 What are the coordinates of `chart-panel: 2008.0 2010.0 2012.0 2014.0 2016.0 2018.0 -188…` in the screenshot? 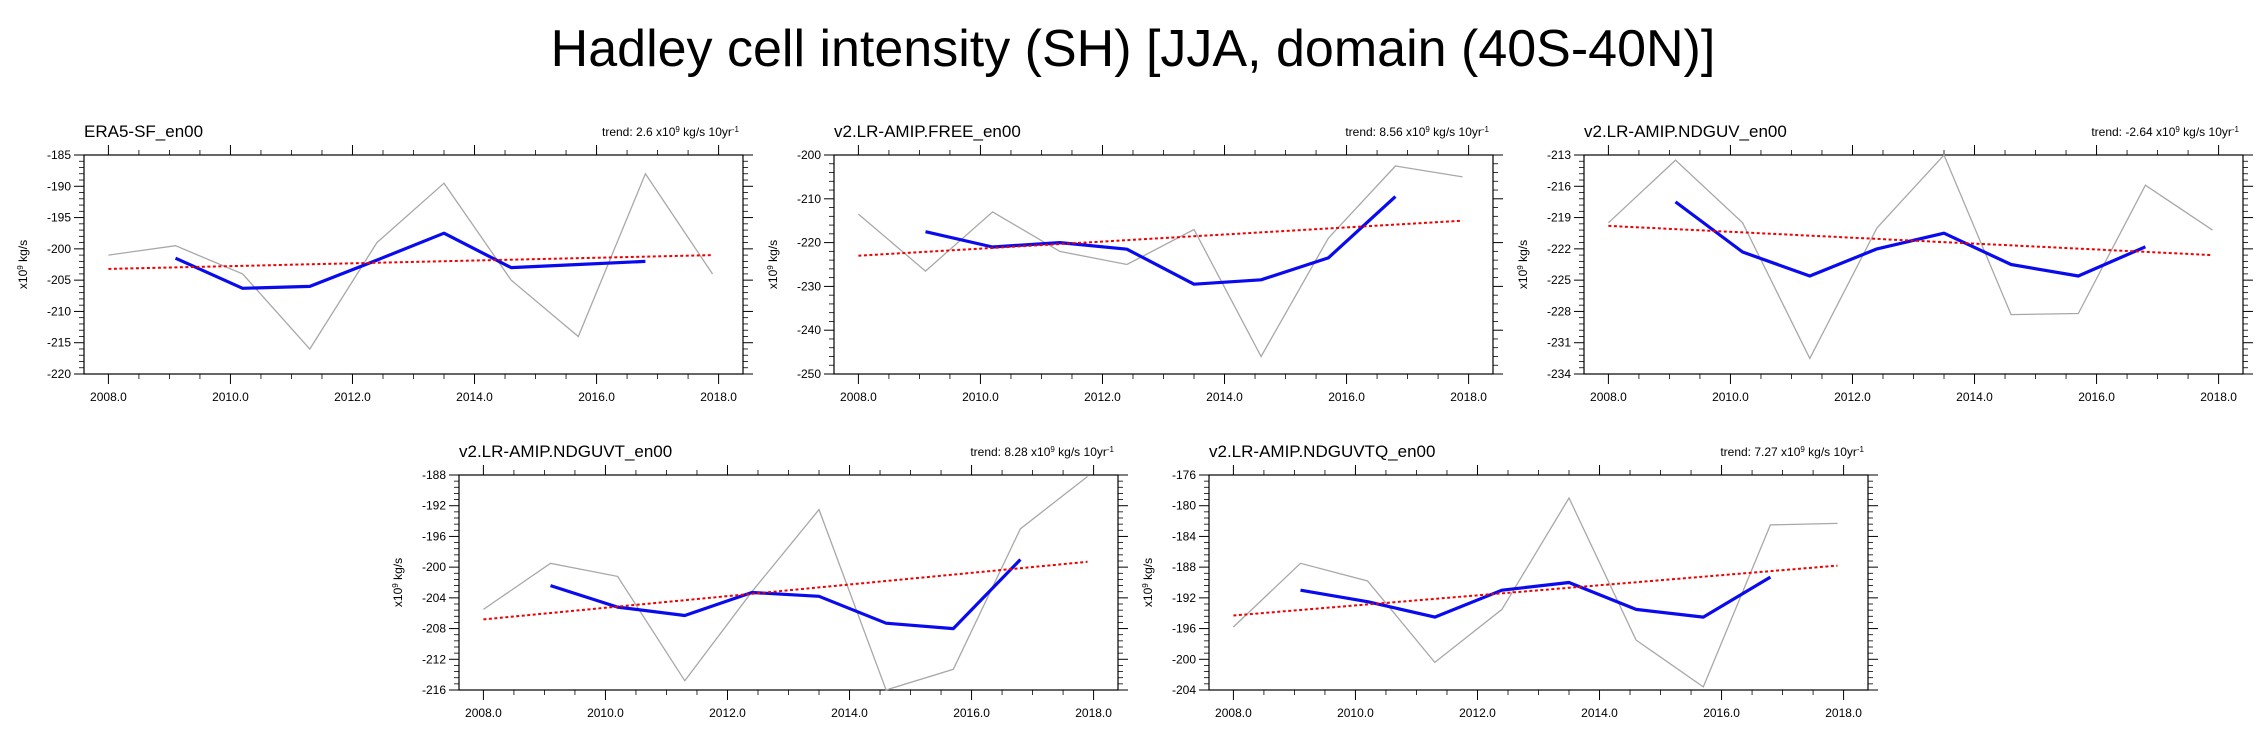 It's located at (759, 581).